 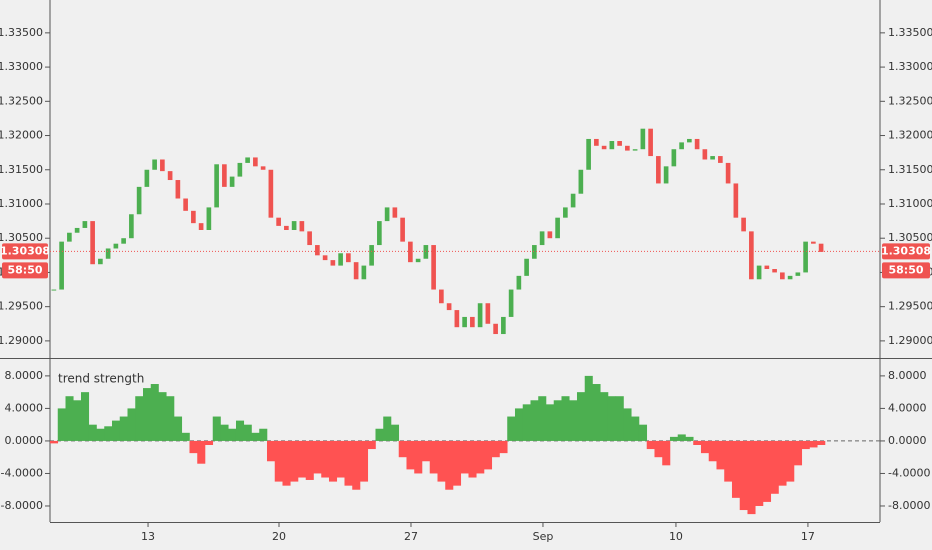 I want to click on x-tick-label: 17, so click(x=808, y=536).